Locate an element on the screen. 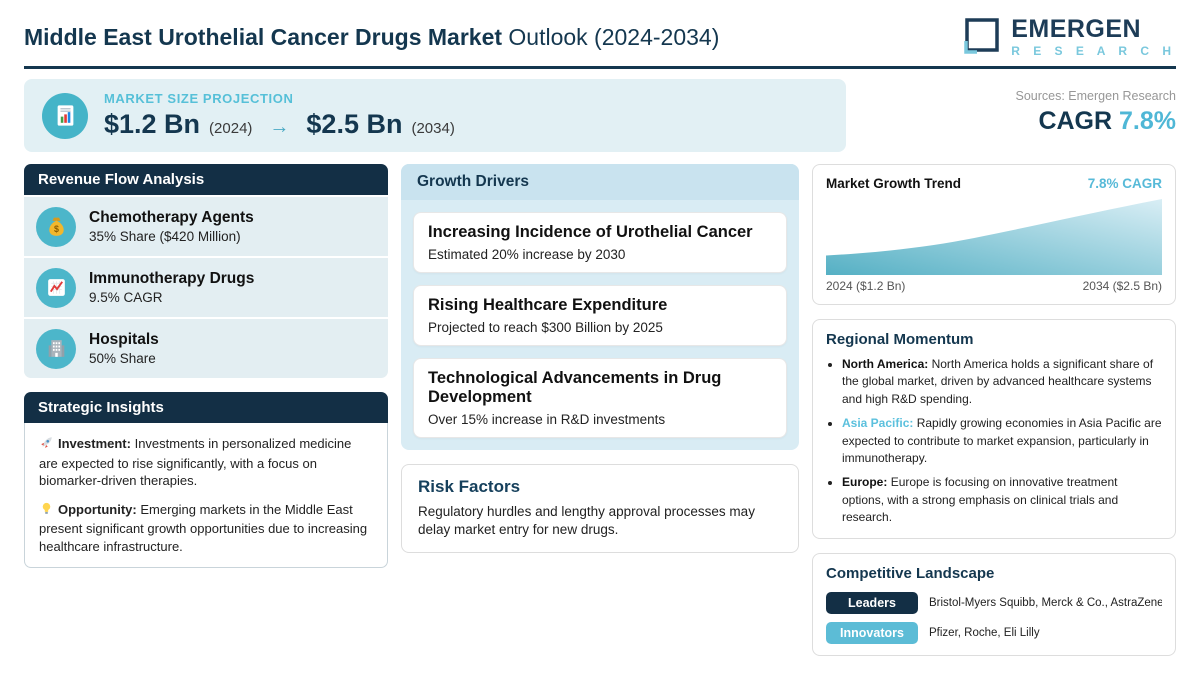  revenue-flow-header: Revenue Flow Analysis is located at coordinates (206, 179).